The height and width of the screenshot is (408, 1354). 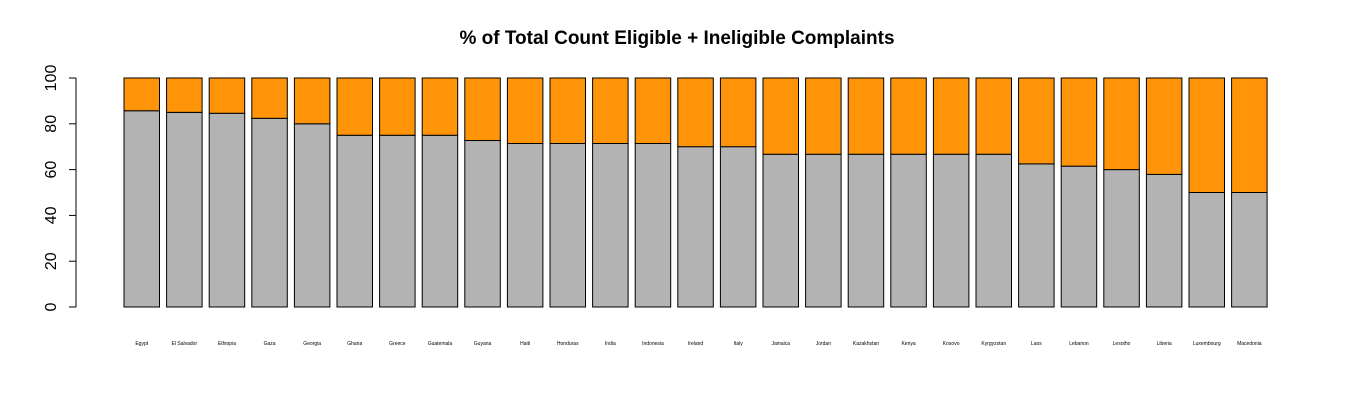 I want to click on category-label: Gaza, so click(x=270, y=344).